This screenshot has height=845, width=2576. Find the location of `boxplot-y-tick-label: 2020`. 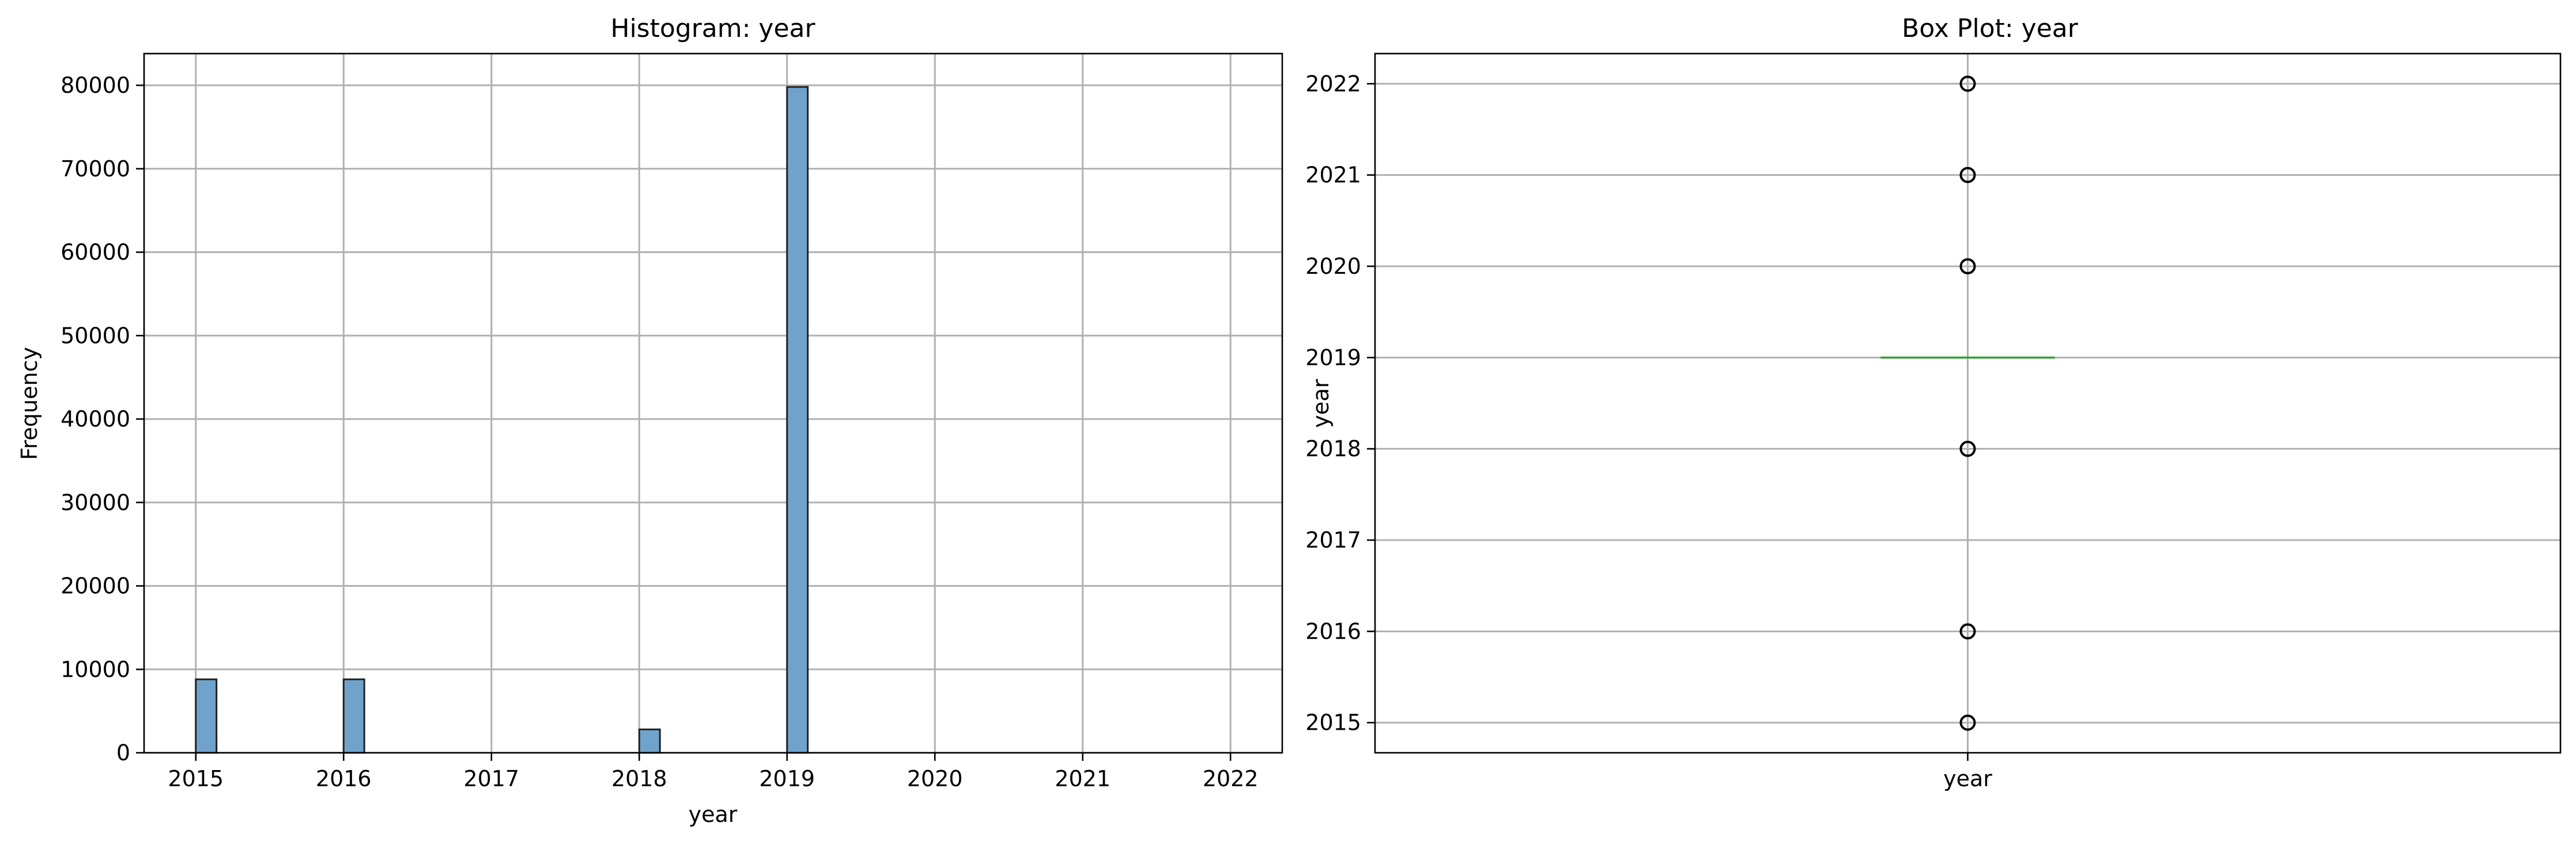

boxplot-y-tick-label: 2020 is located at coordinates (1333, 266).